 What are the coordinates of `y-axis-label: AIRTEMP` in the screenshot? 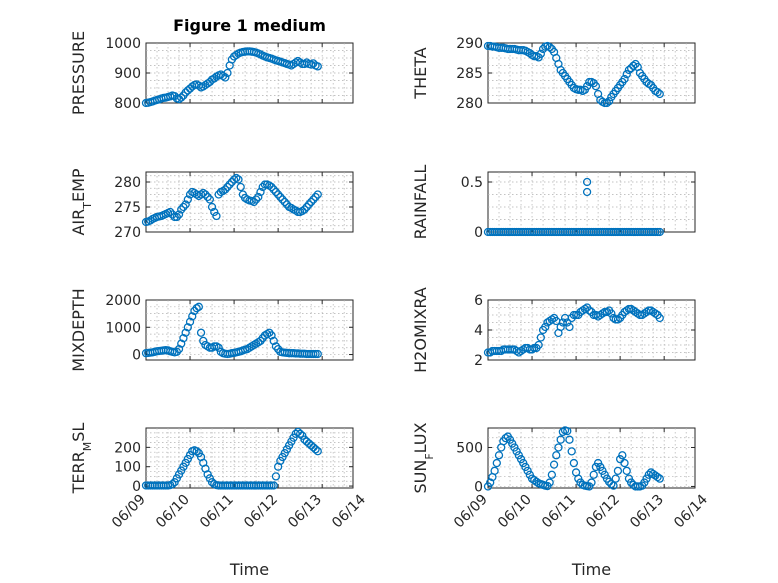 It's located at (81, 201).